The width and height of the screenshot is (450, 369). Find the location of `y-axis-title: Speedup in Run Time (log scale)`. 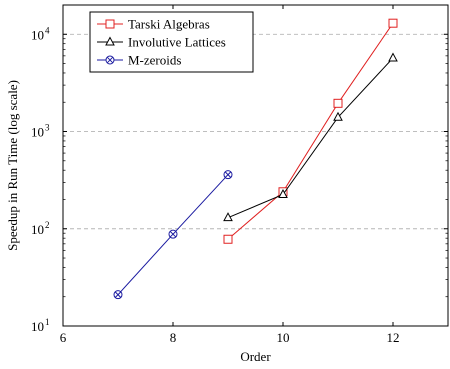

y-axis-title: Speedup in Run Time (log scale) is located at coordinates (12, 165).